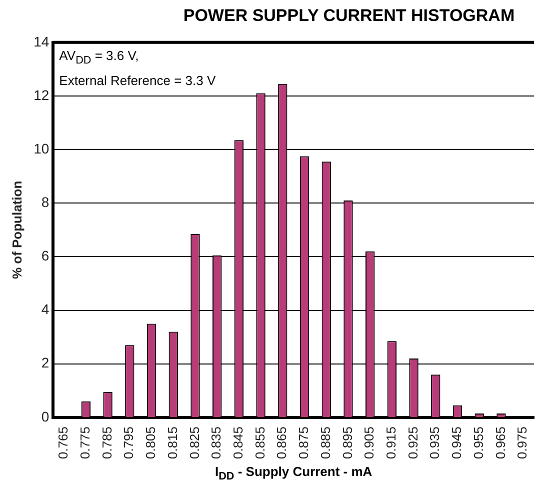 The image size is (548, 491). I want to click on y-tick-label: 12, so click(42, 94).